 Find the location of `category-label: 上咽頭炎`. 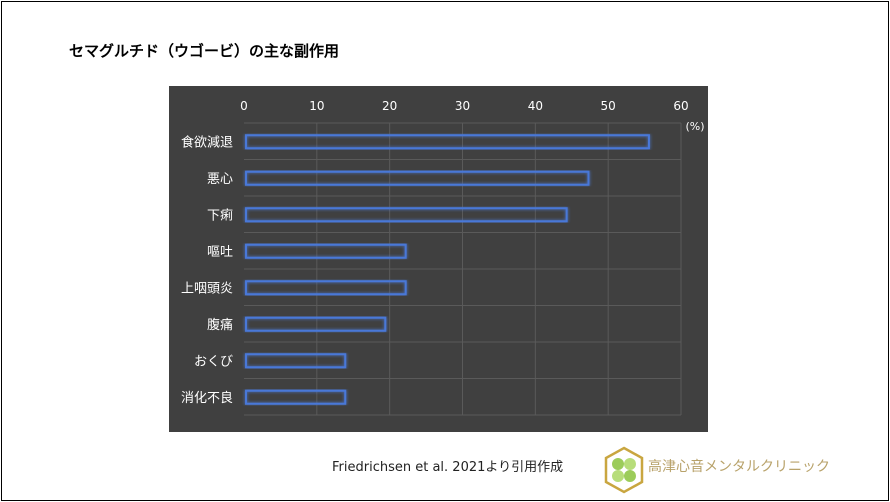

category-label: 上咽頭炎 is located at coordinates (207, 288).